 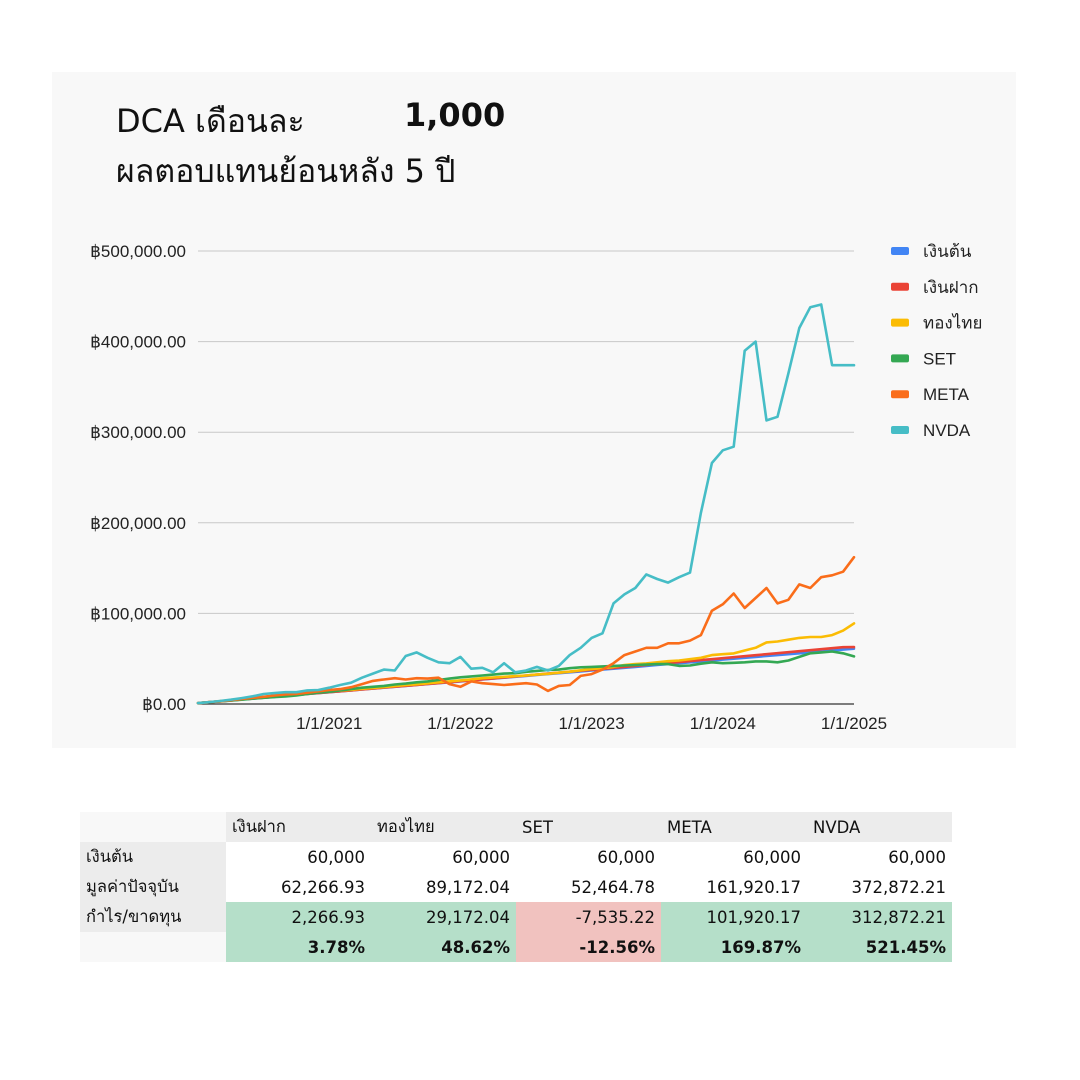 What do you see at coordinates (588, 887) in the screenshot?
I see `table-cell: 52,464.78` at bounding box center [588, 887].